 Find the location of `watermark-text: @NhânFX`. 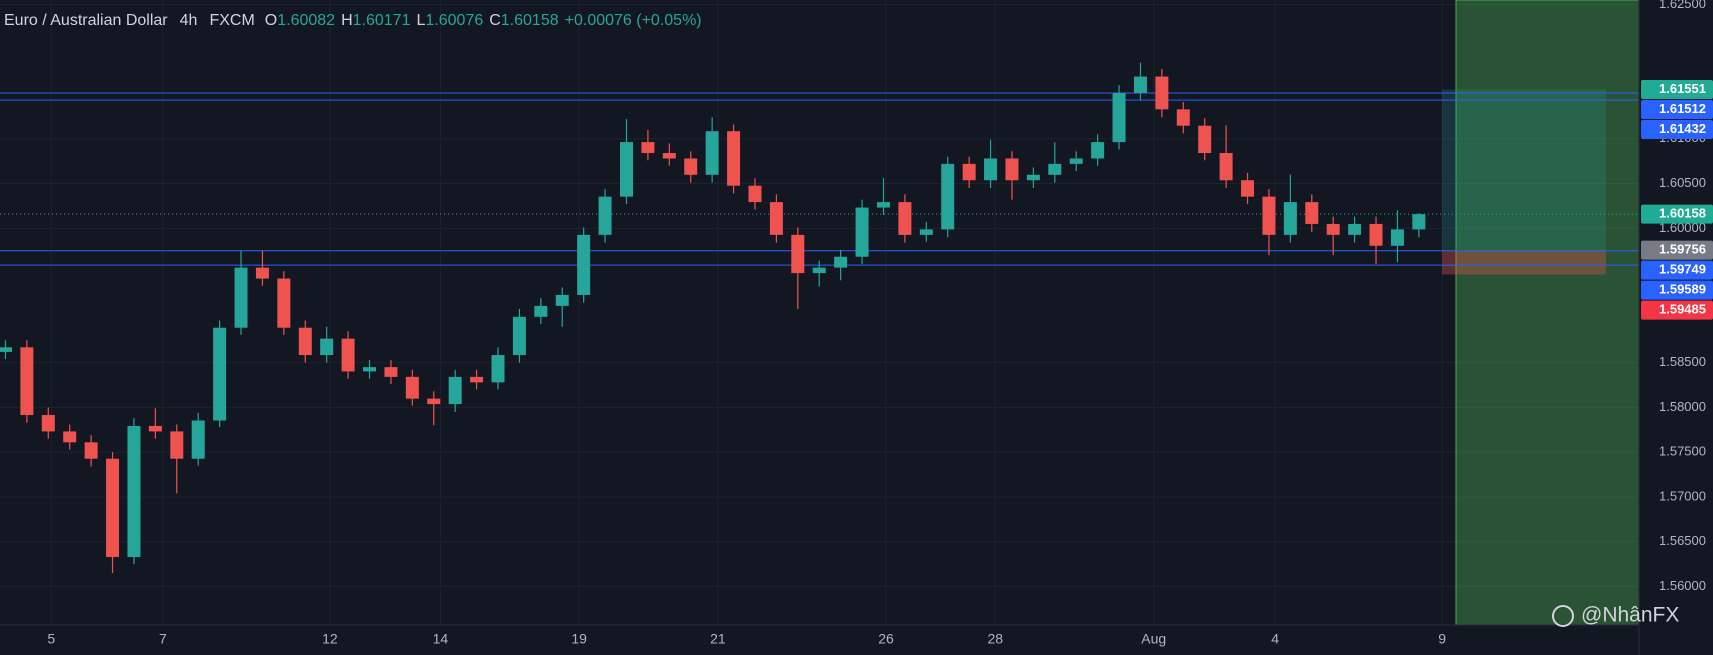

watermark-text: @NhânFX is located at coordinates (1630, 615).